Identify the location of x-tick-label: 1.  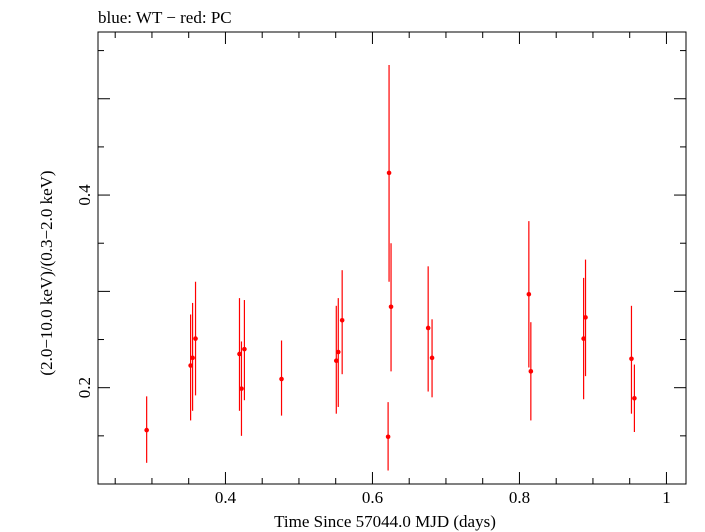
(666, 497).